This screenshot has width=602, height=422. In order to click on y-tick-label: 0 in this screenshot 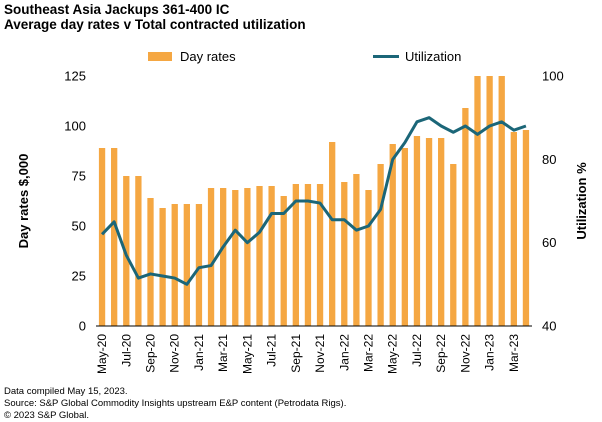, I will do `click(82, 326)`.